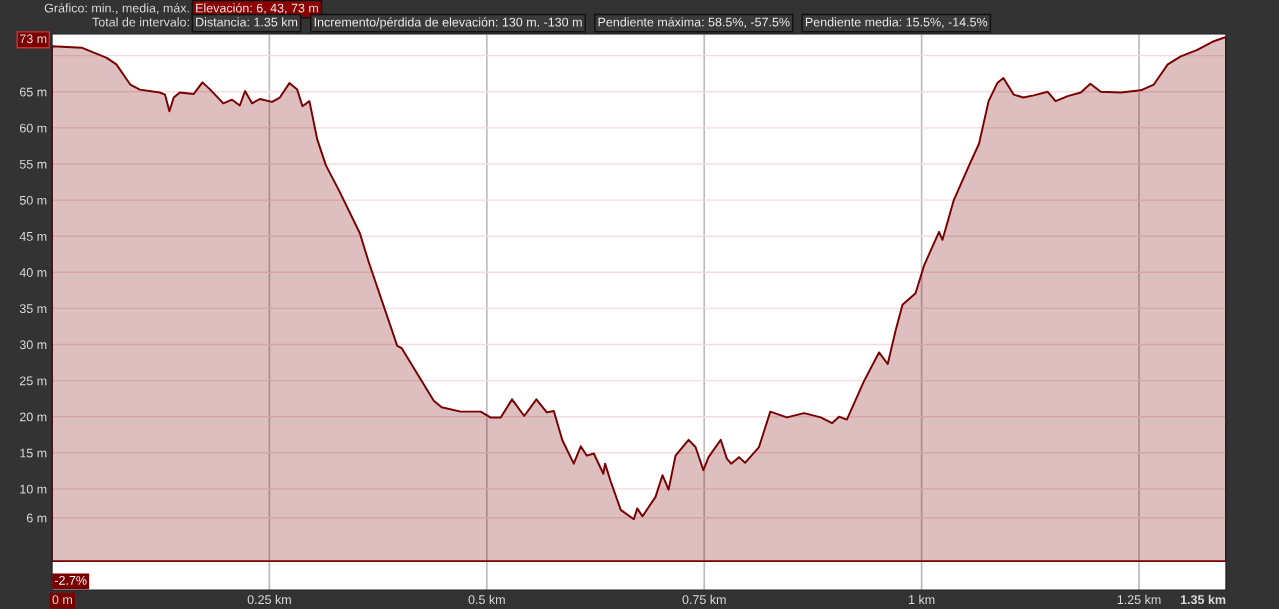  Describe the element at coordinates (33, 92) in the screenshot. I see `y-tick-label: 65 m` at that location.